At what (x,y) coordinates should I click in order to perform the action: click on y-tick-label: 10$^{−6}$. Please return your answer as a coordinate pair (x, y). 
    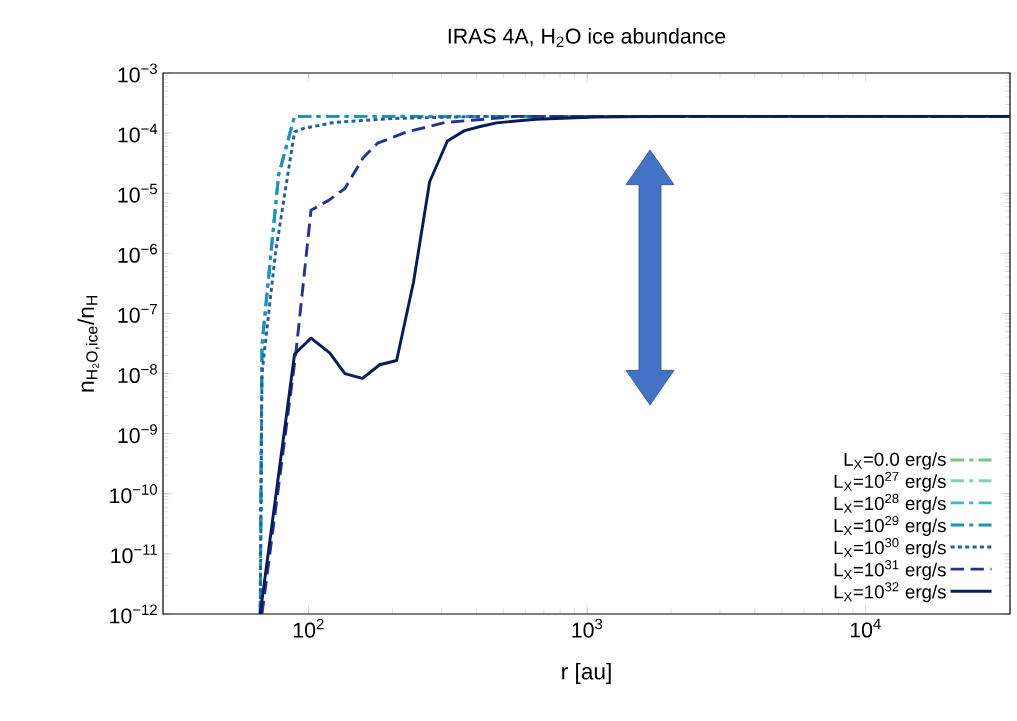
    Looking at the image, I should click on (137, 253).